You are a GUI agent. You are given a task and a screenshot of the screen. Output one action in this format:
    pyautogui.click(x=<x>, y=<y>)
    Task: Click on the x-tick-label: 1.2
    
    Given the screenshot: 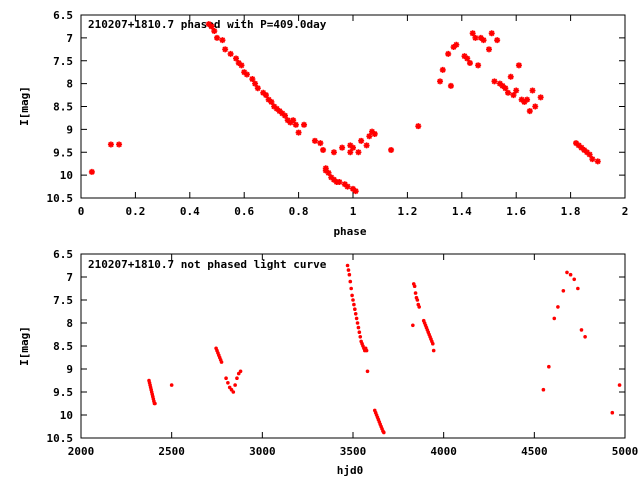 What is the action you would take?
    pyautogui.click(x=407, y=211)
    